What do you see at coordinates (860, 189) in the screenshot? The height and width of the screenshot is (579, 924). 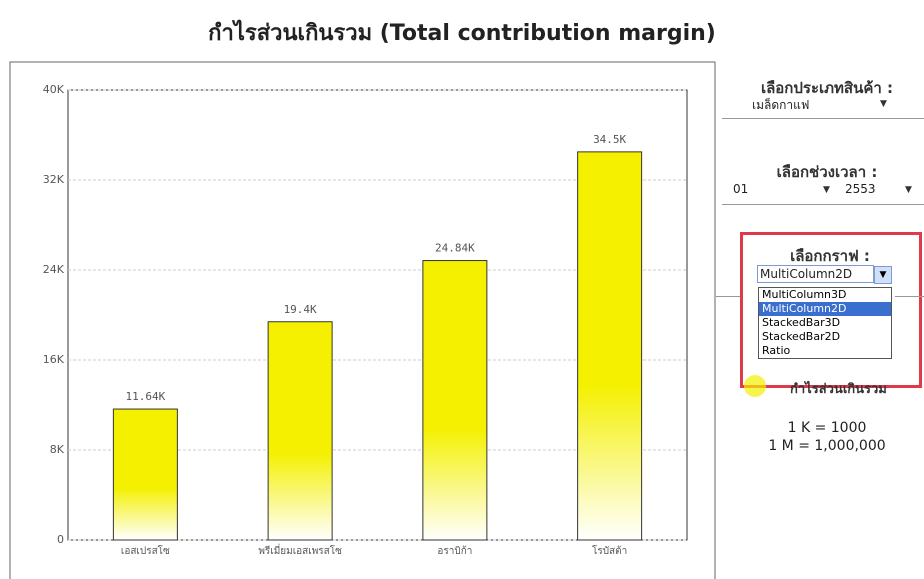 I see `year-select: 2553` at bounding box center [860, 189].